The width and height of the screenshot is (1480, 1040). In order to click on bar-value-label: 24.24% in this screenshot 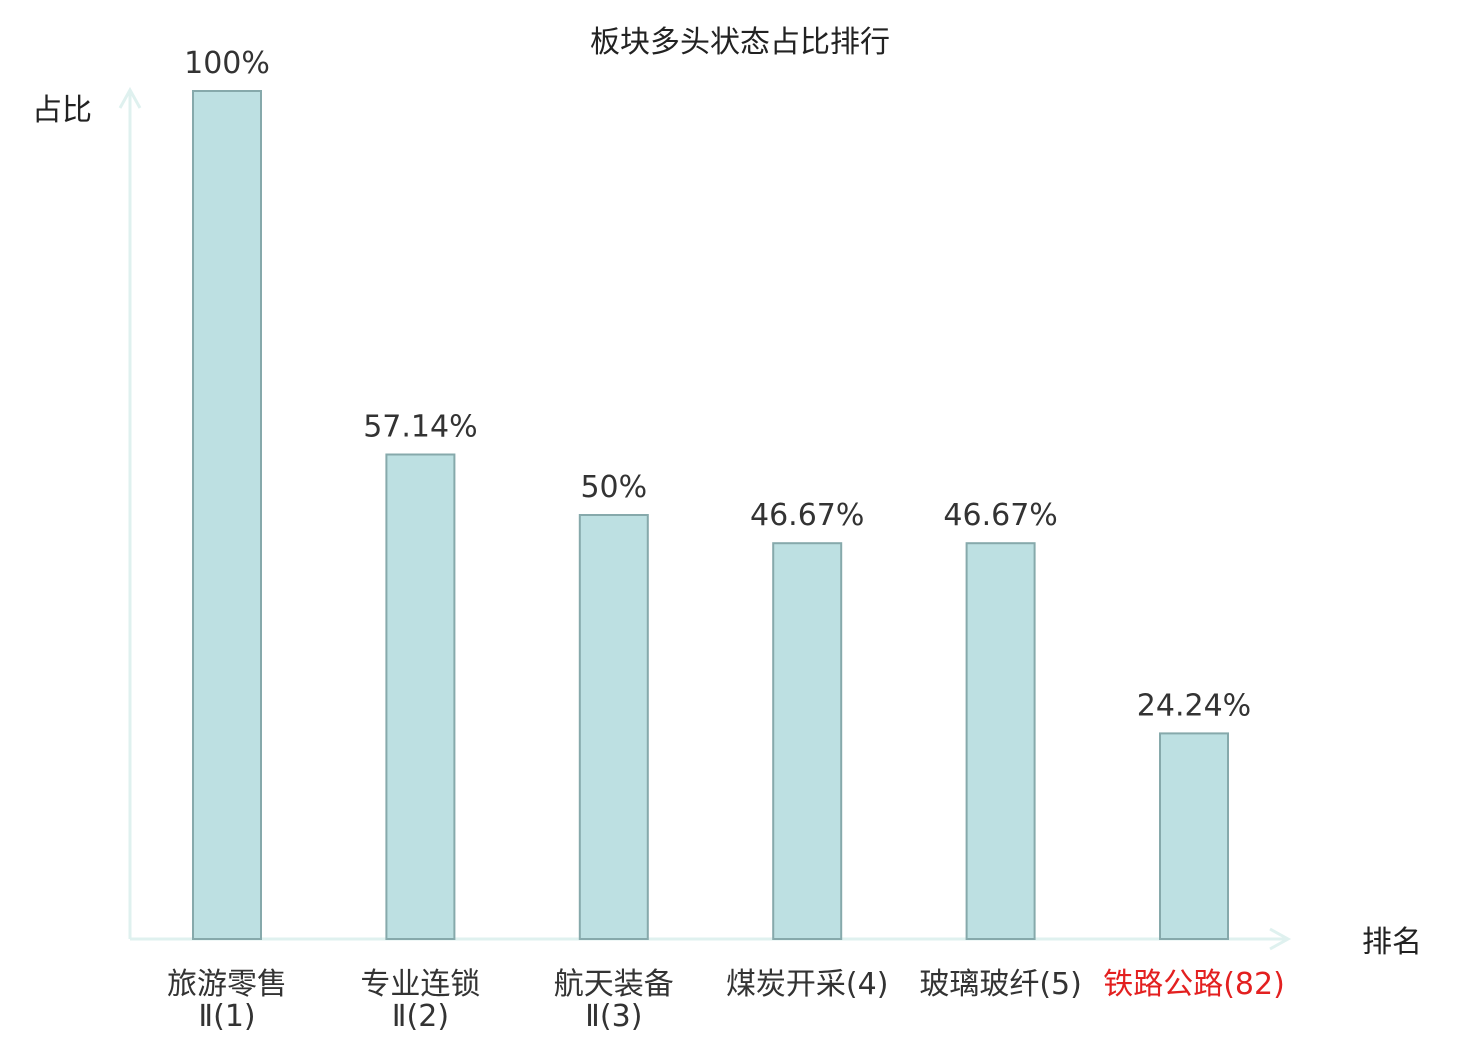, I will do `click(1194, 705)`.